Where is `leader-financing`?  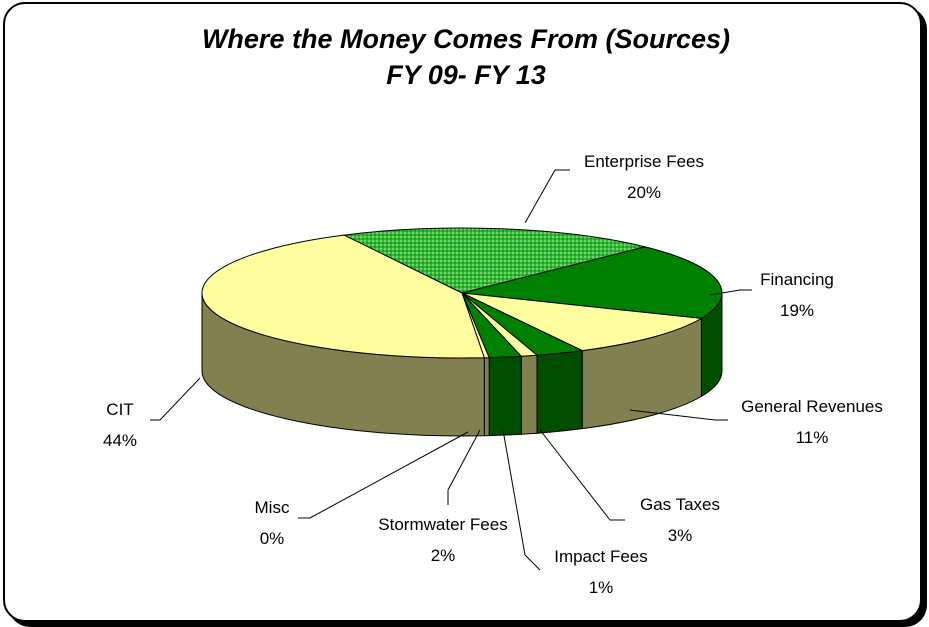
leader-financing is located at coordinates (730, 292).